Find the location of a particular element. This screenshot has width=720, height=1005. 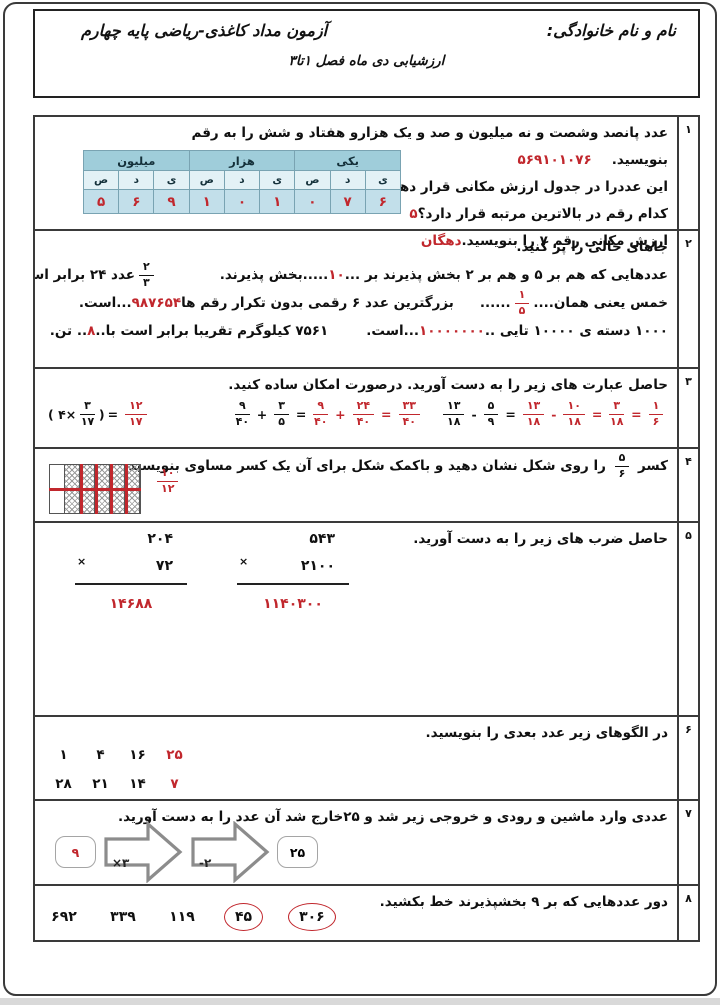

q6-pattern-2-answer: ۷ is located at coordinates (174, 784).